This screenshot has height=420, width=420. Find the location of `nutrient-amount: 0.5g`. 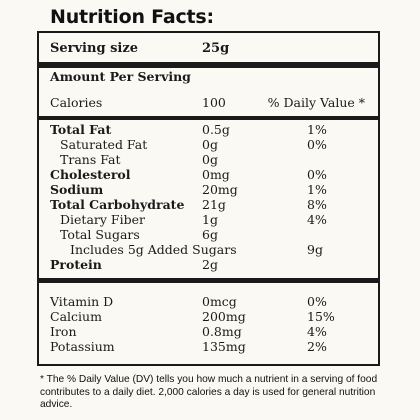

nutrient-amount: 0.5g is located at coordinates (216, 129).